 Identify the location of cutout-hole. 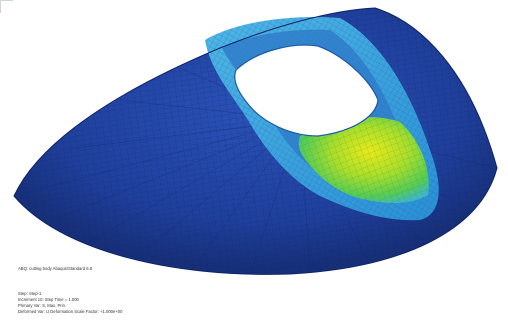
(306, 90).